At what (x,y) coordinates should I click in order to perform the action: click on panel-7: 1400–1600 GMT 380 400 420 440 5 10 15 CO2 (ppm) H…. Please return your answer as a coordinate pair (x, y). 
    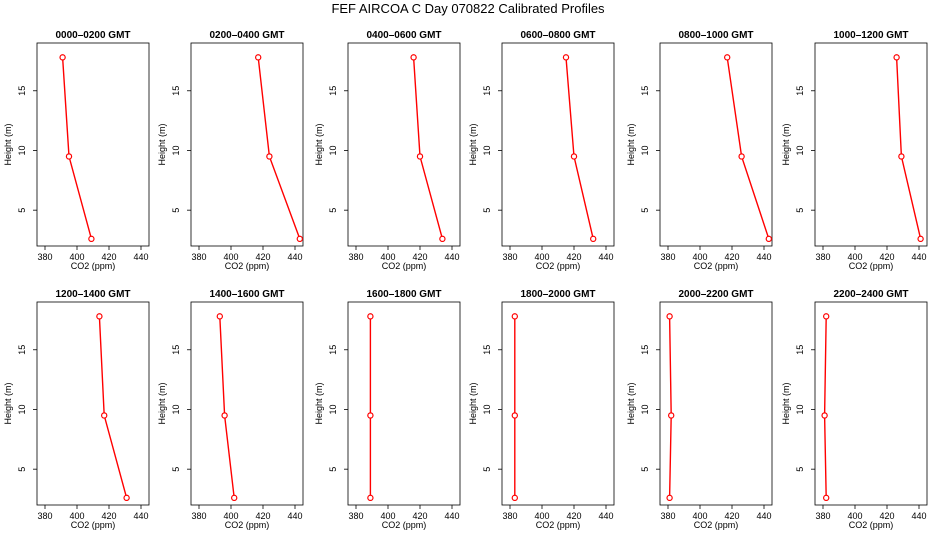
    Looking at the image, I should click on (230, 409).